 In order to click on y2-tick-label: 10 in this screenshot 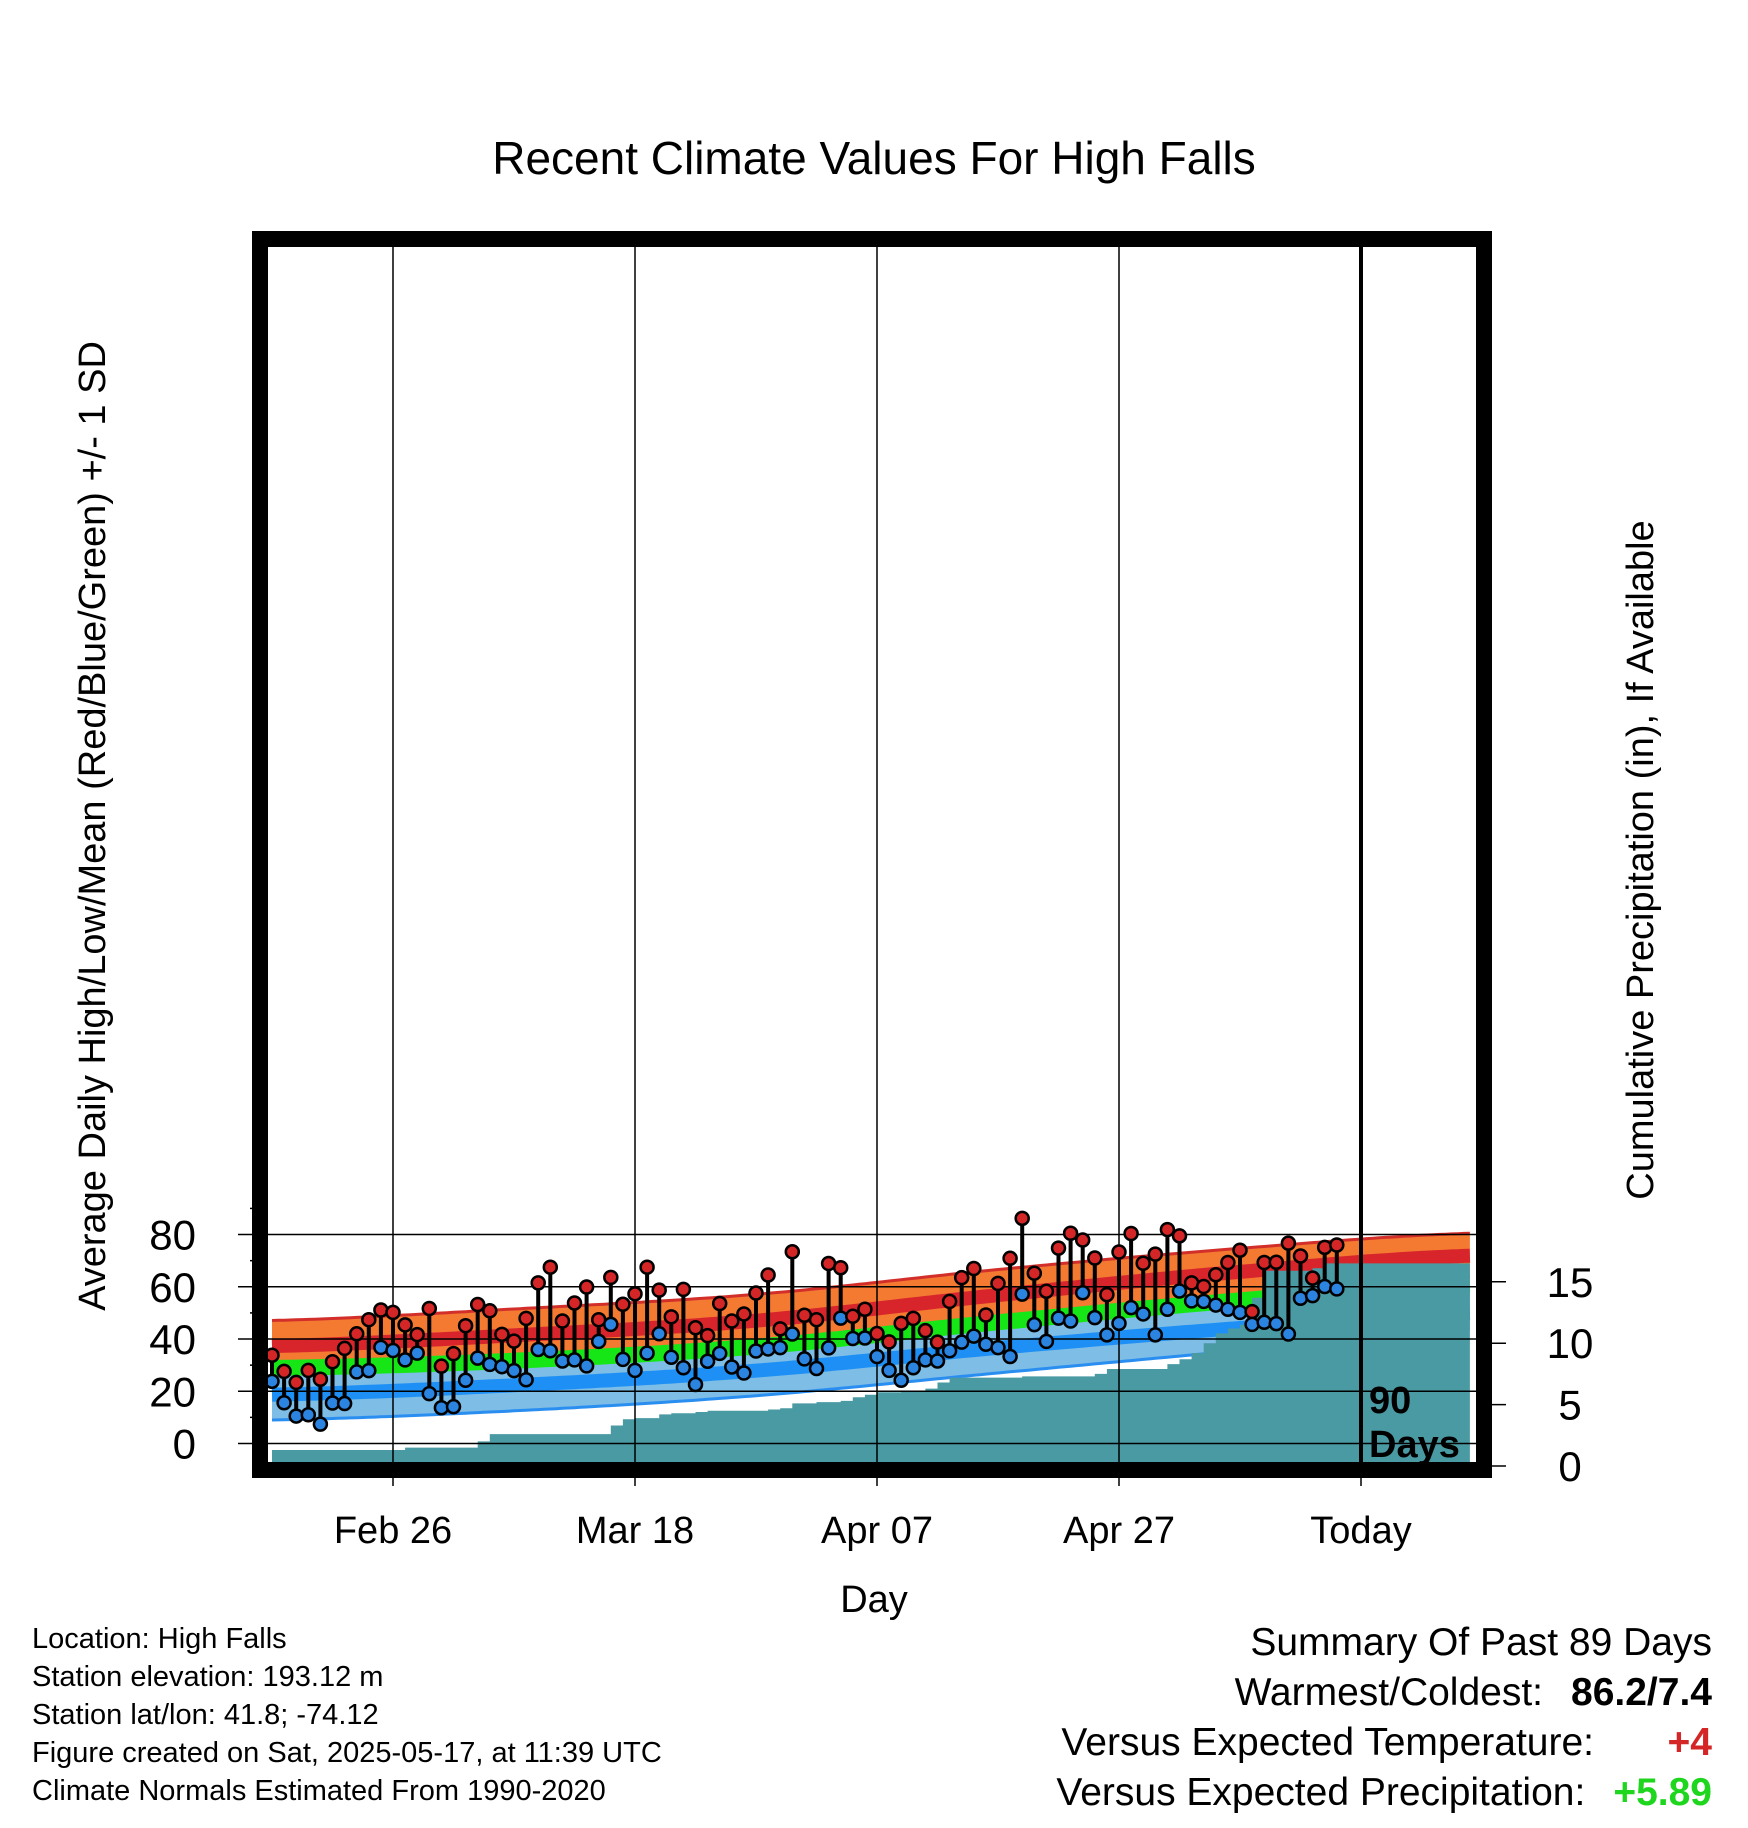, I will do `click(1570, 1343)`.